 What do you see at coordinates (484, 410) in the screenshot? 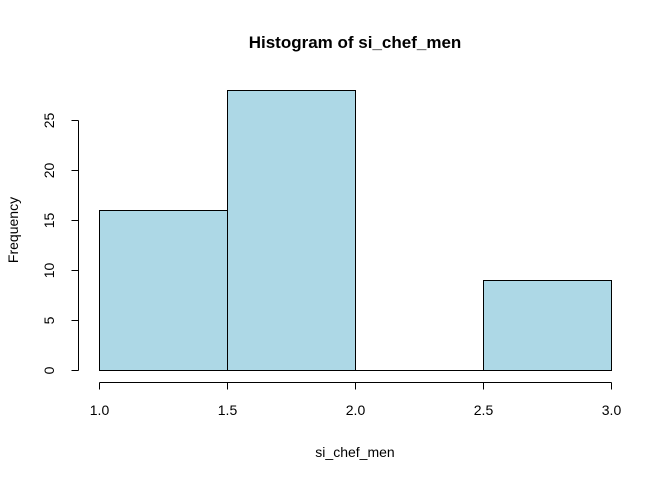
I see `x-tick-label: 2.5` at bounding box center [484, 410].